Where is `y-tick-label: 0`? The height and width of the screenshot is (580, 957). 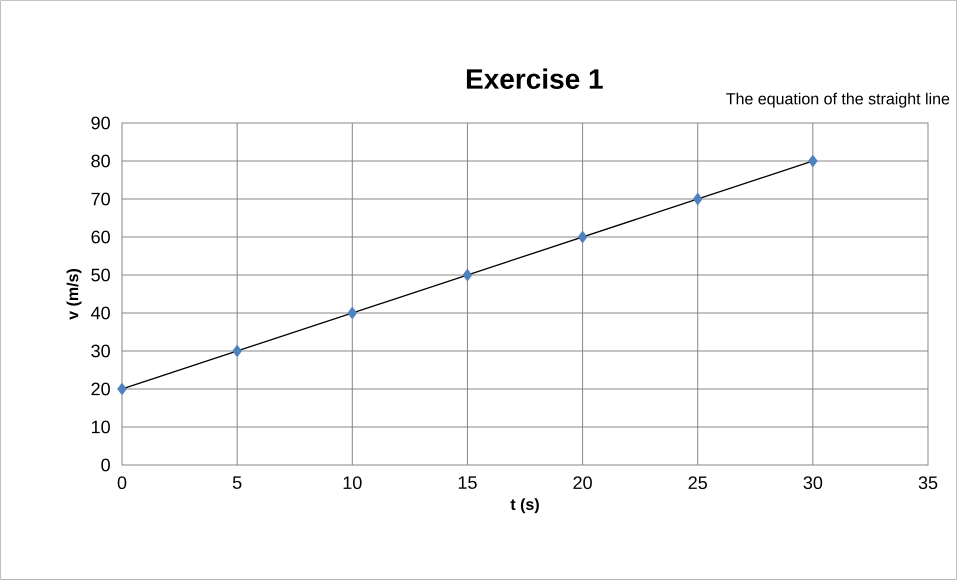 y-tick-label: 0 is located at coordinates (105, 465).